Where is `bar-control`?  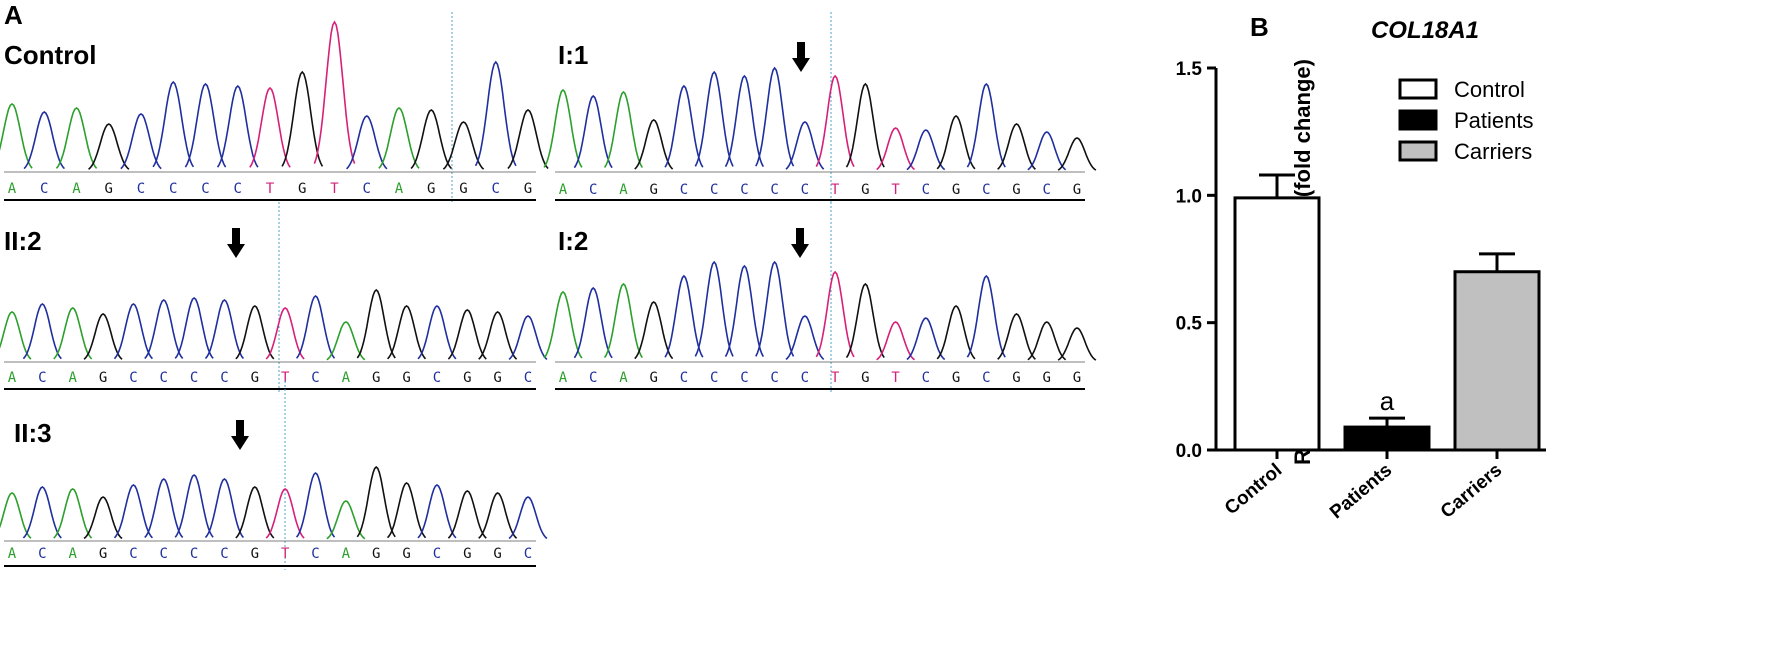
bar-control is located at coordinates (1277, 324).